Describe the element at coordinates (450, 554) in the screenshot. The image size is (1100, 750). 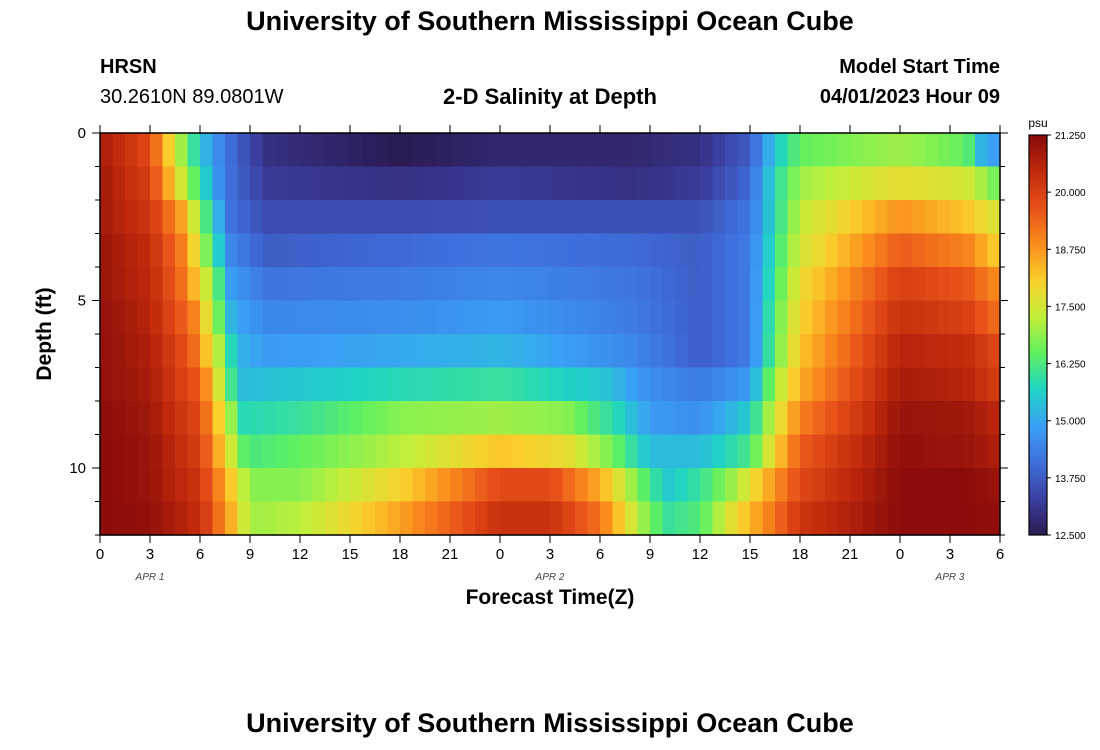
I see `x-tick-label: 21` at that location.